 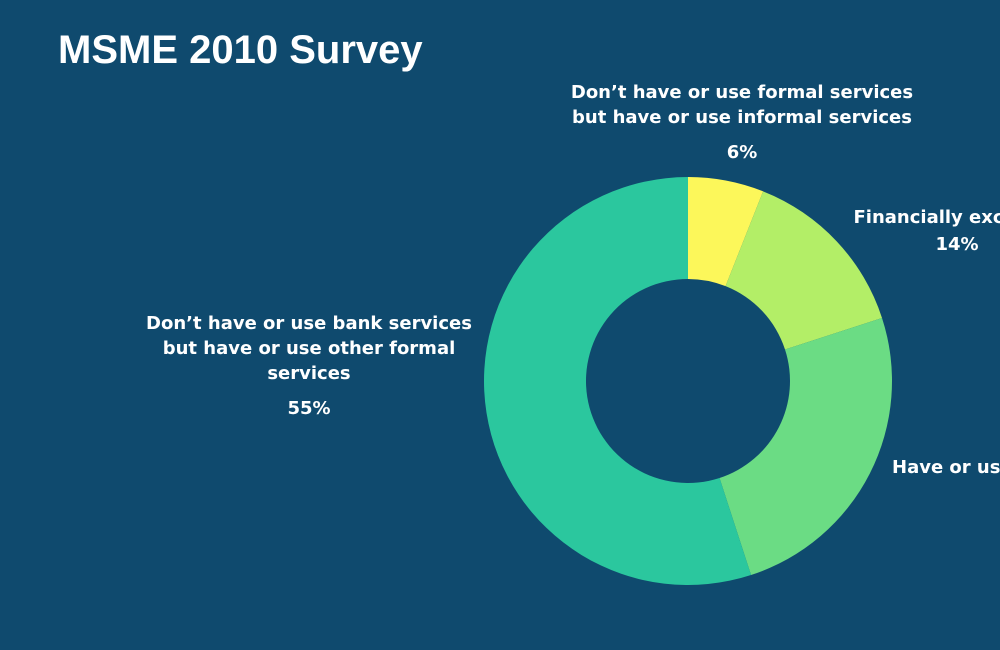 I want to click on slice-label-2: Financially excluded, so click(x=926, y=217).